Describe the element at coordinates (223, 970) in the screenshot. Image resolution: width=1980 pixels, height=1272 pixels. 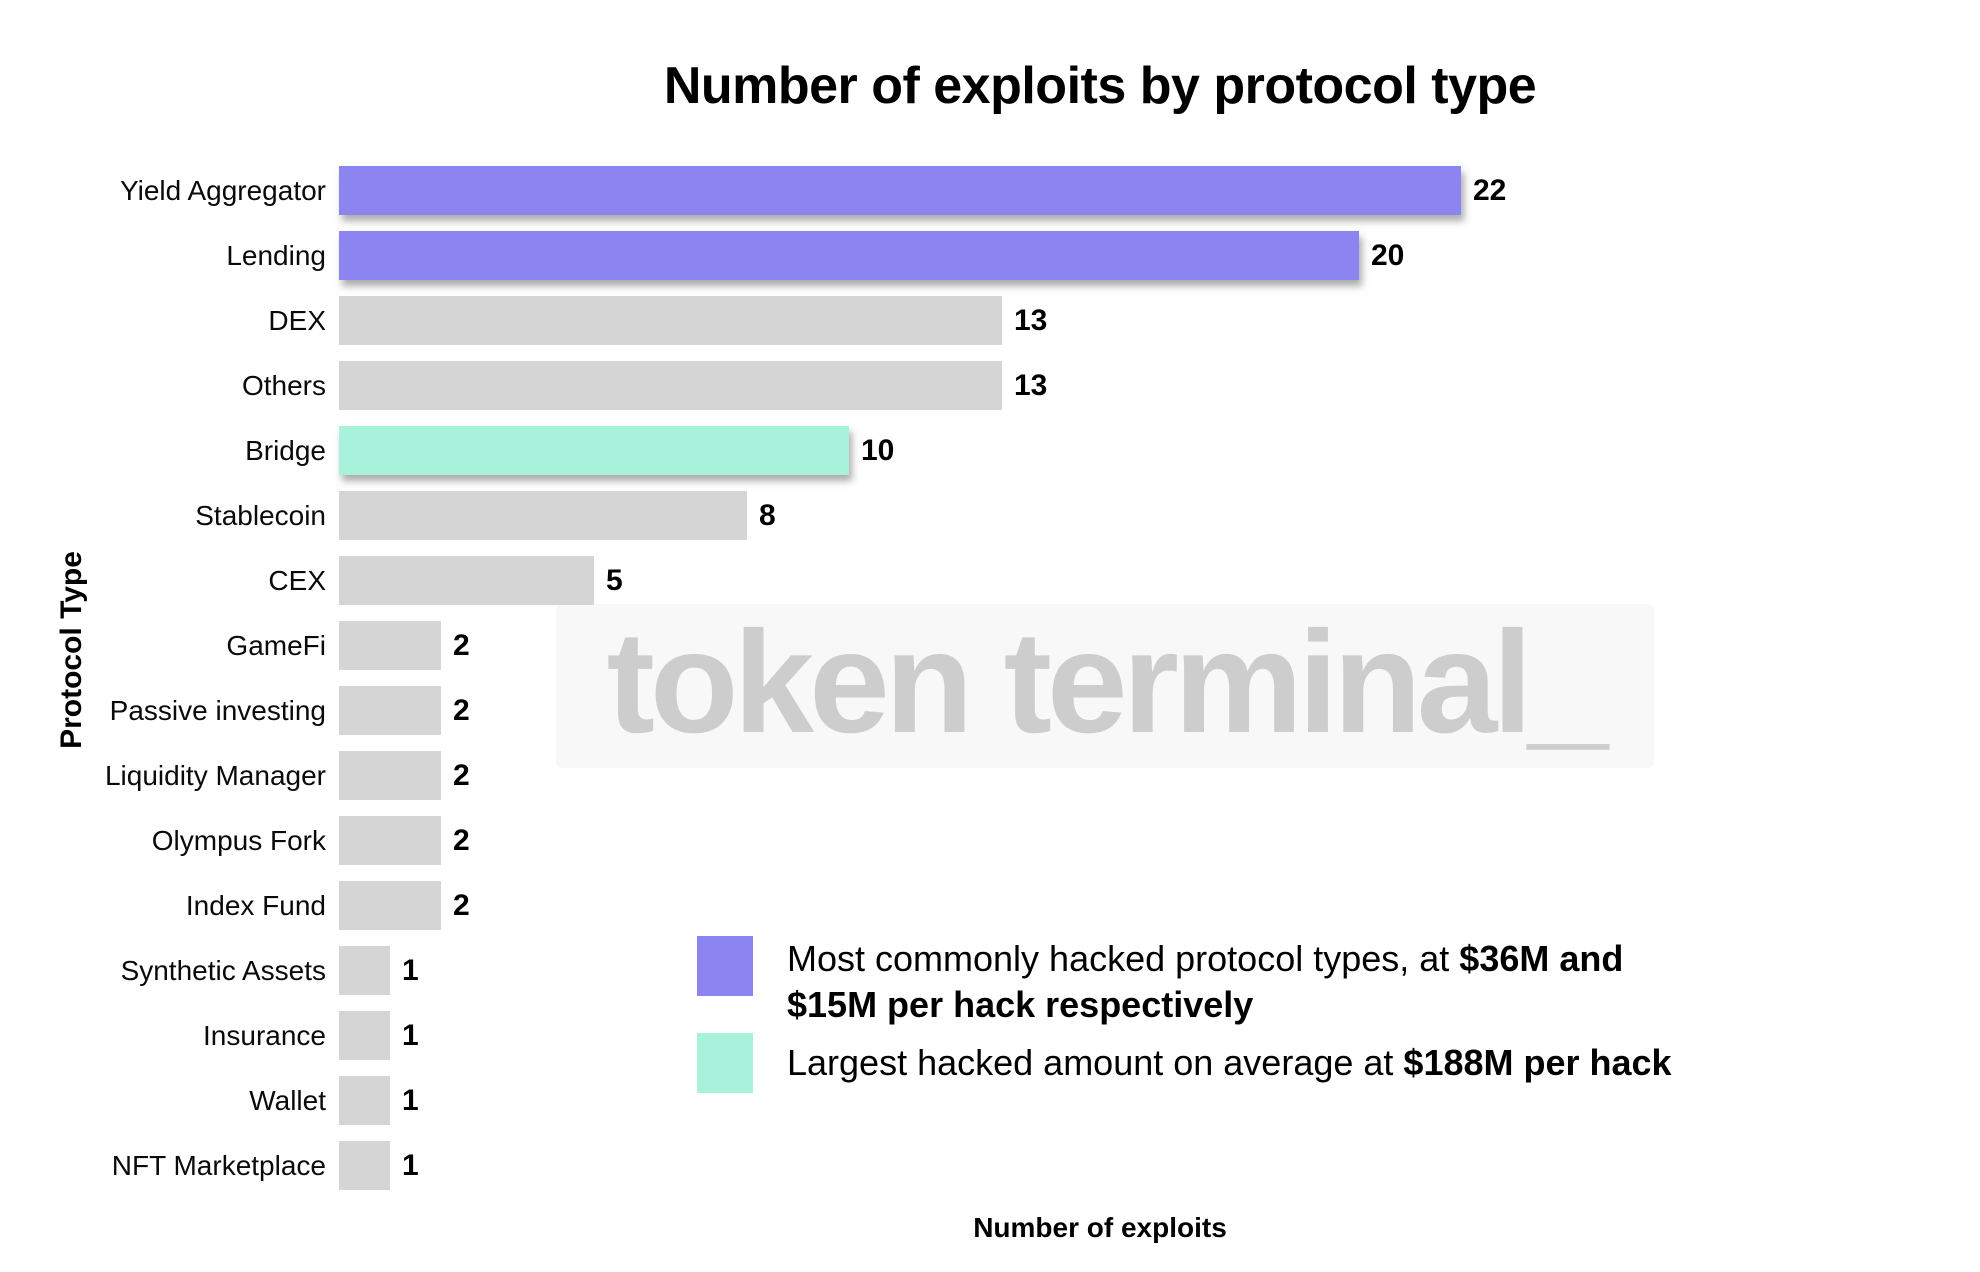
I see `category-label: Synthetic Assets` at that location.